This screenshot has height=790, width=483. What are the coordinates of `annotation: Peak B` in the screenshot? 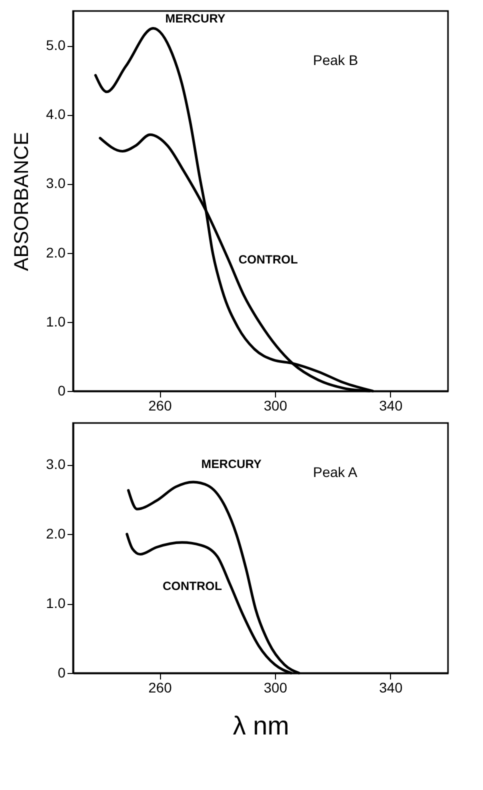 It's located at (335, 60).